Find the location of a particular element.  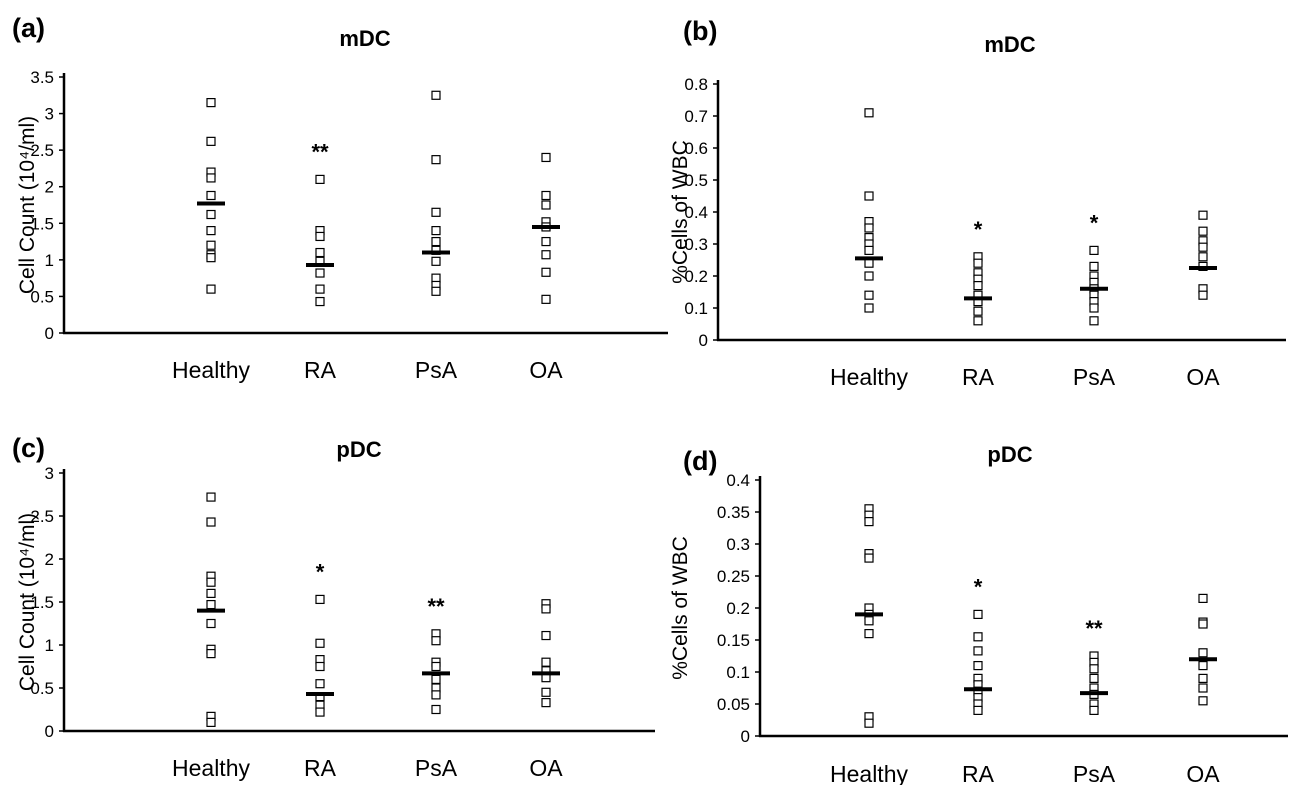

panel-label: (d) is located at coordinates (700, 461).